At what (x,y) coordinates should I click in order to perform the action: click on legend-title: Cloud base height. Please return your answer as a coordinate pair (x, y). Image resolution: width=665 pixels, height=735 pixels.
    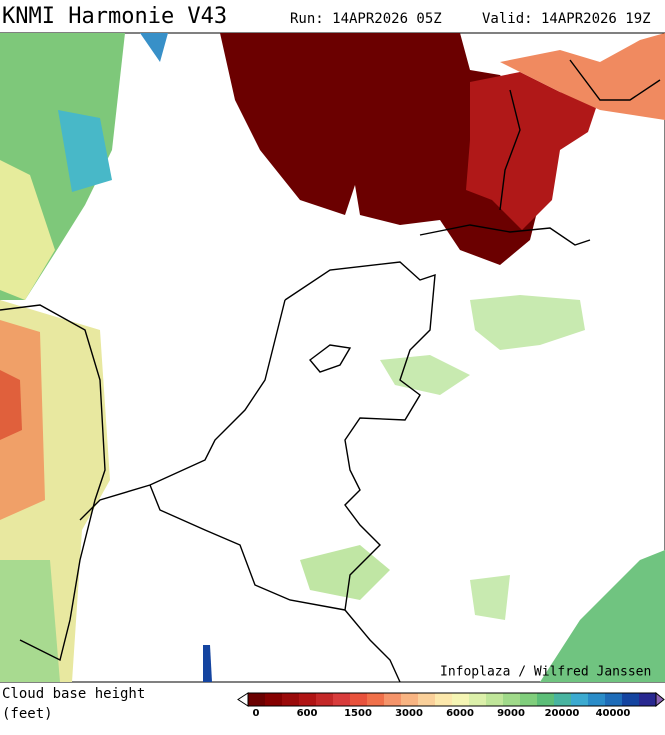
    Looking at the image, I should click on (73, 694).